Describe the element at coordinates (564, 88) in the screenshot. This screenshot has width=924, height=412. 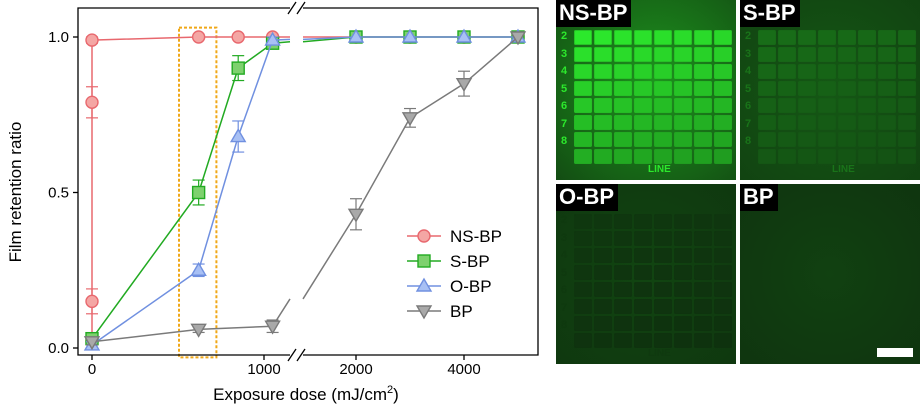
I see `row-number-label: 5` at that location.